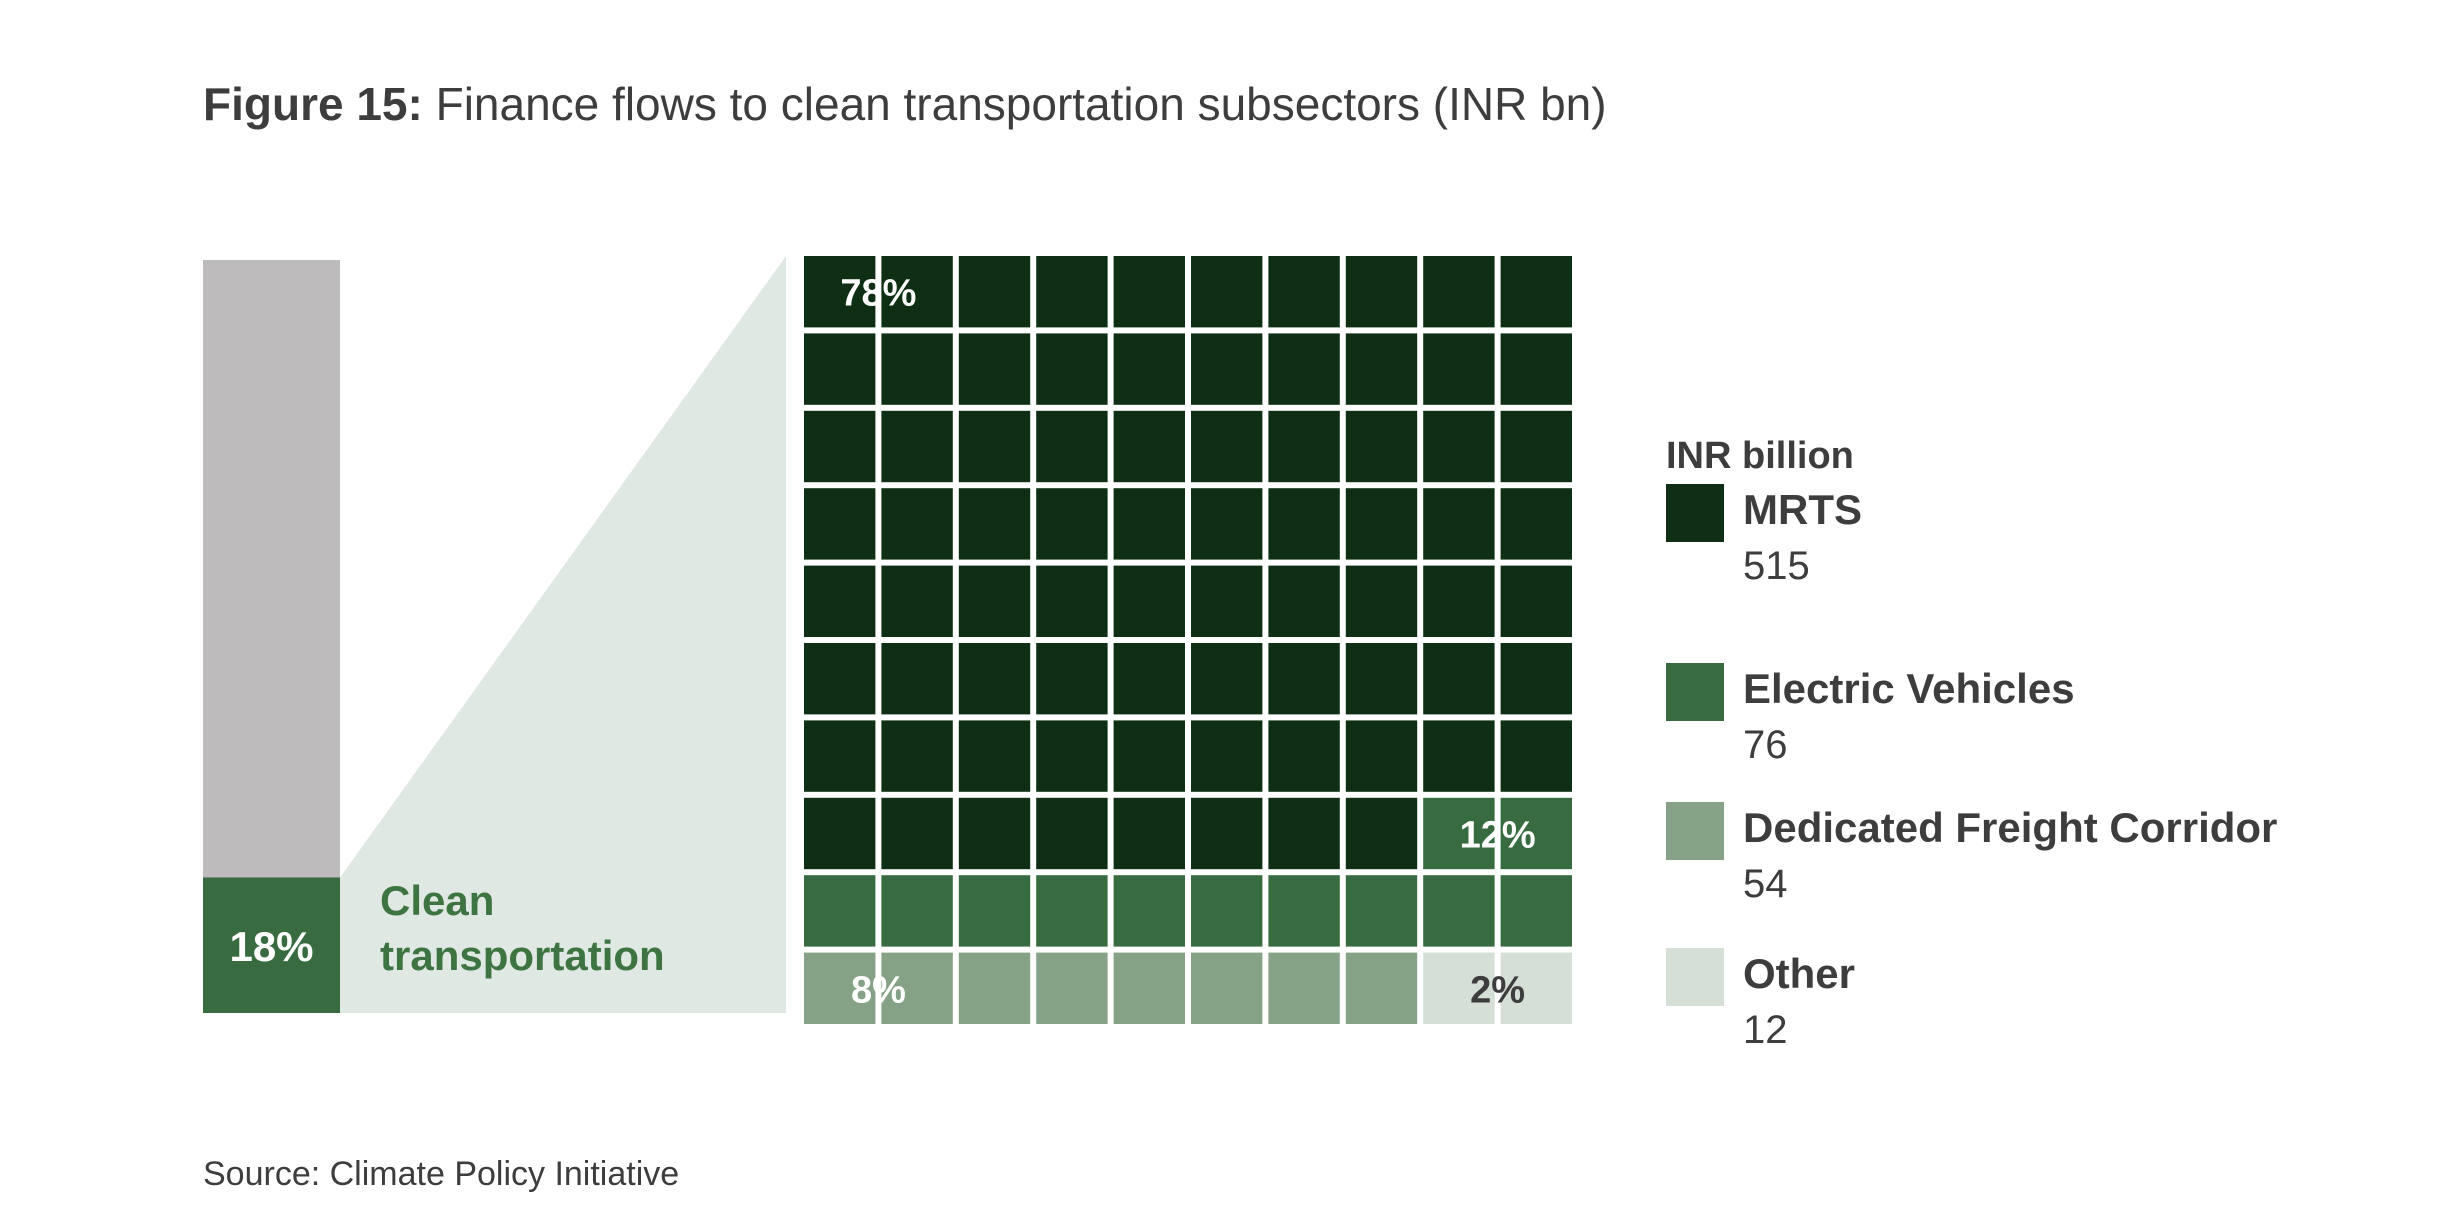 The height and width of the screenshot is (1230, 2456). What do you see at coordinates (1695, 692) in the screenshot?
I see `legend-swatch-electric-vehicles` at bounding box center [1695, 692].